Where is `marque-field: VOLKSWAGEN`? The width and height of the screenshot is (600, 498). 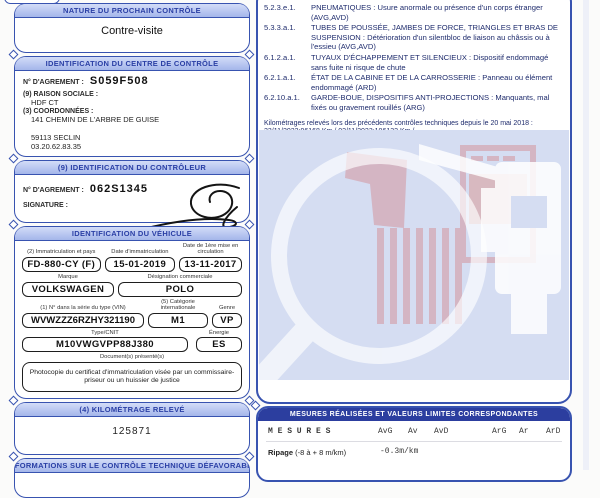
marque-field: VOLKSWAGEN is located at coordinates (68, 289).